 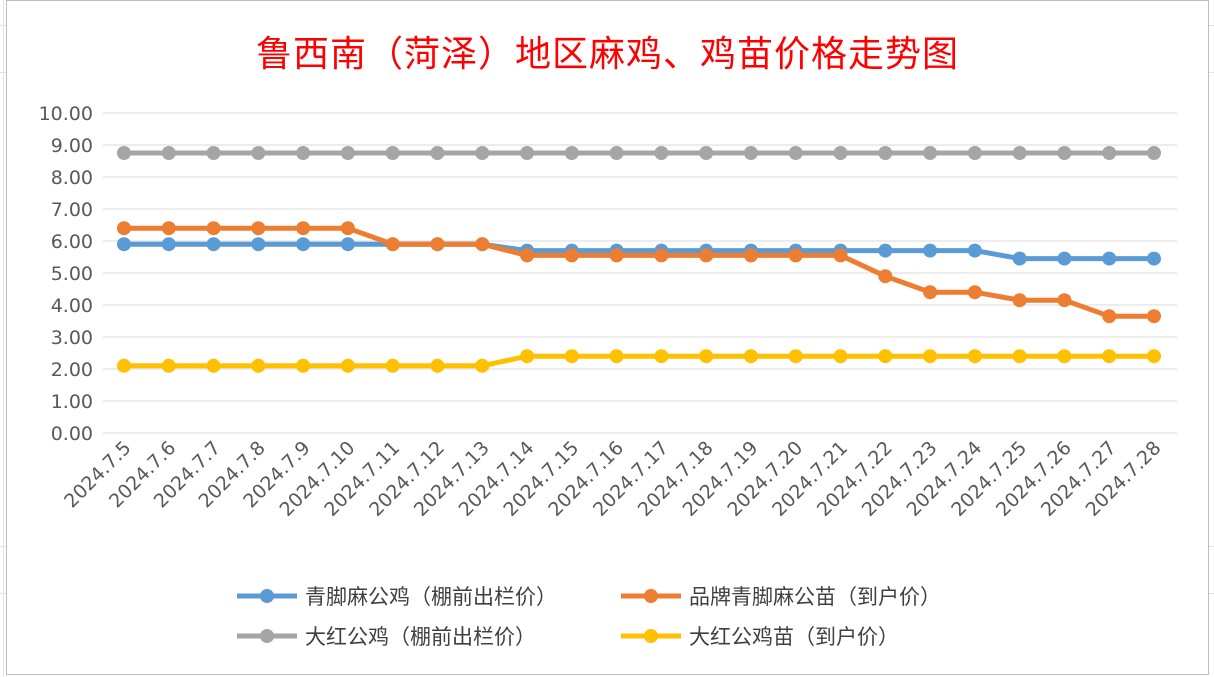 I want to click on y-tick-label: 9.00, so click(x=72, y=146).